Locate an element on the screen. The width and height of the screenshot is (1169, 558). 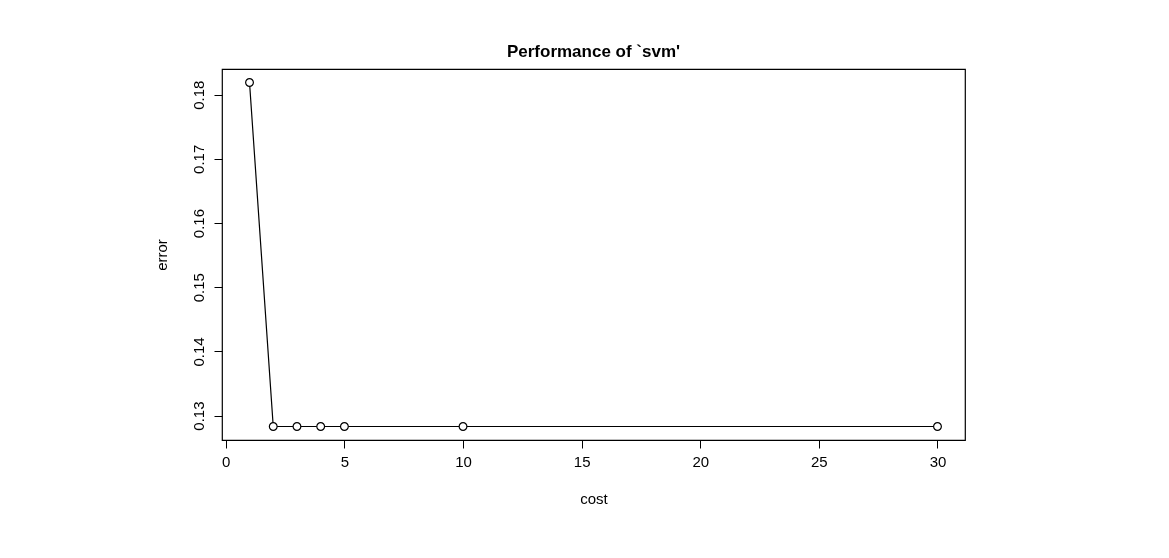
x-tick-label: 5 is located at coordinates (345, 461).